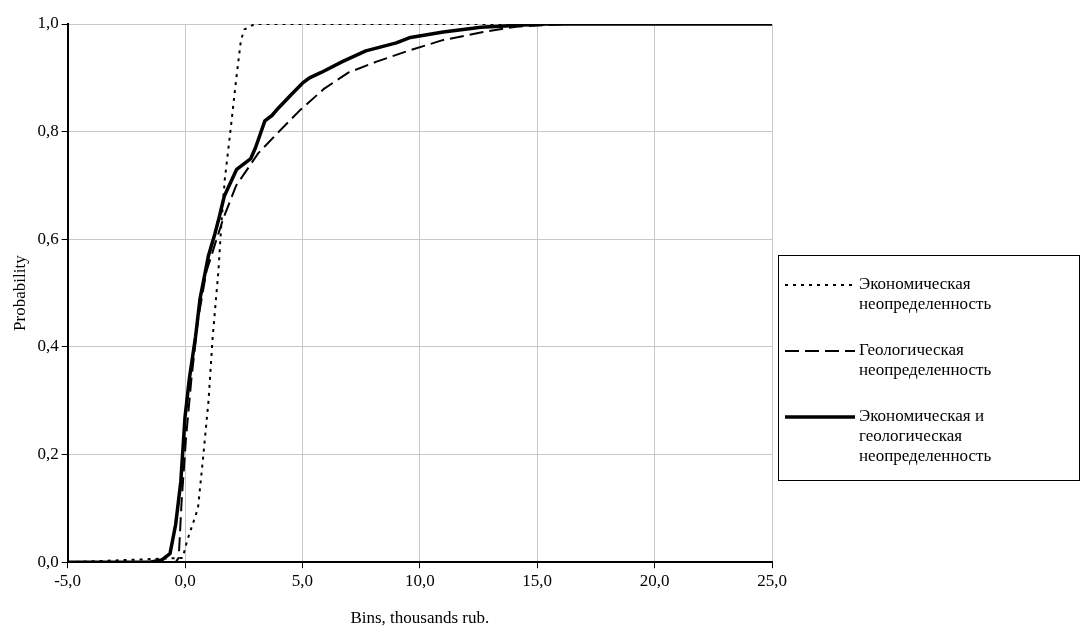 This screenshot has height=639, width=1087. Describe the element at coordinates (419, 580) in the screenshot. I see `x-tick-label: 10,0` at that location.